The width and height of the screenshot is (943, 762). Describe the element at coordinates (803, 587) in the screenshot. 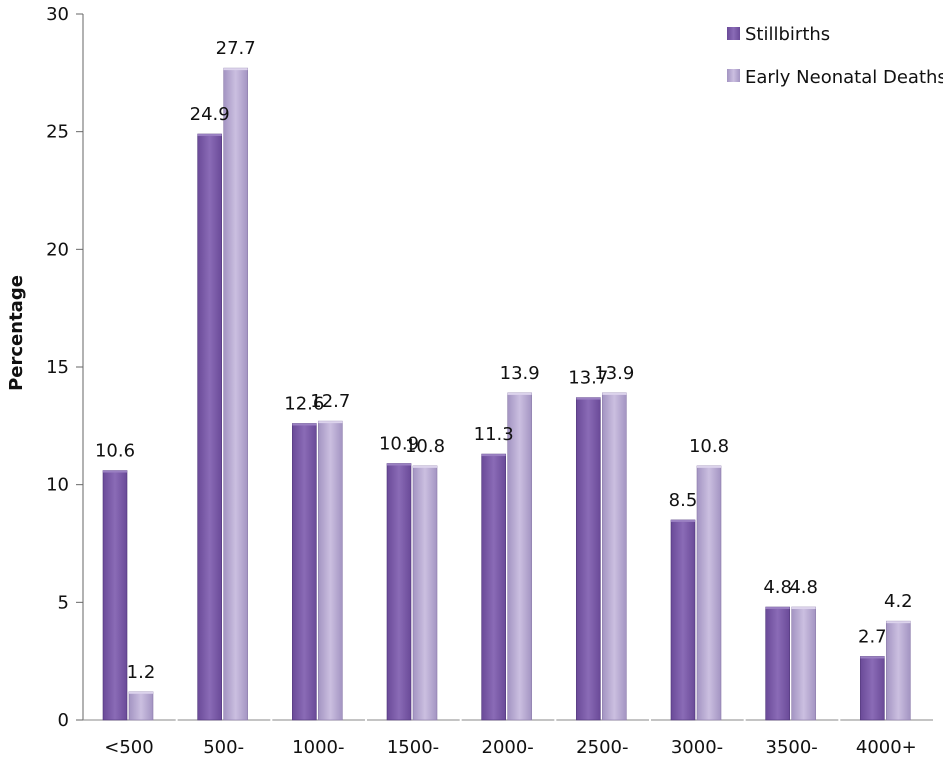

I see `data-label-early-neonatal-deaths-3500: 4.8` at that location.